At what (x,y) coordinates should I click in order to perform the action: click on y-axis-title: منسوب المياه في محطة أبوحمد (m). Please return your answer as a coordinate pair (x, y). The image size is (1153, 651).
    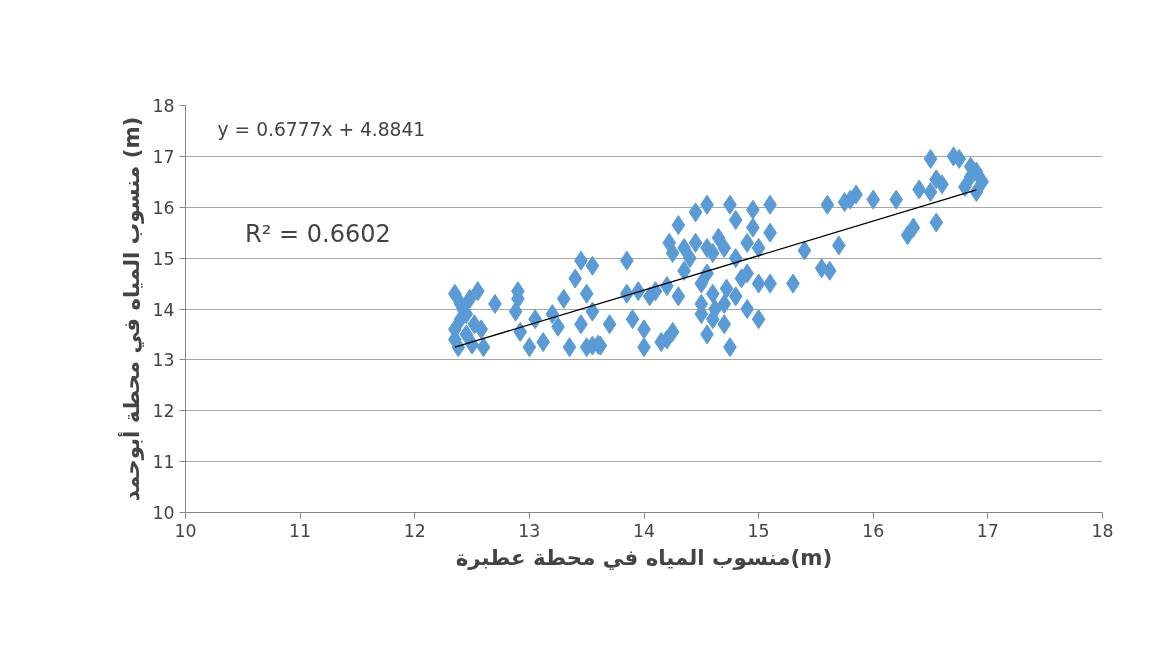
    Looking at the image, I should click on (131, 309).